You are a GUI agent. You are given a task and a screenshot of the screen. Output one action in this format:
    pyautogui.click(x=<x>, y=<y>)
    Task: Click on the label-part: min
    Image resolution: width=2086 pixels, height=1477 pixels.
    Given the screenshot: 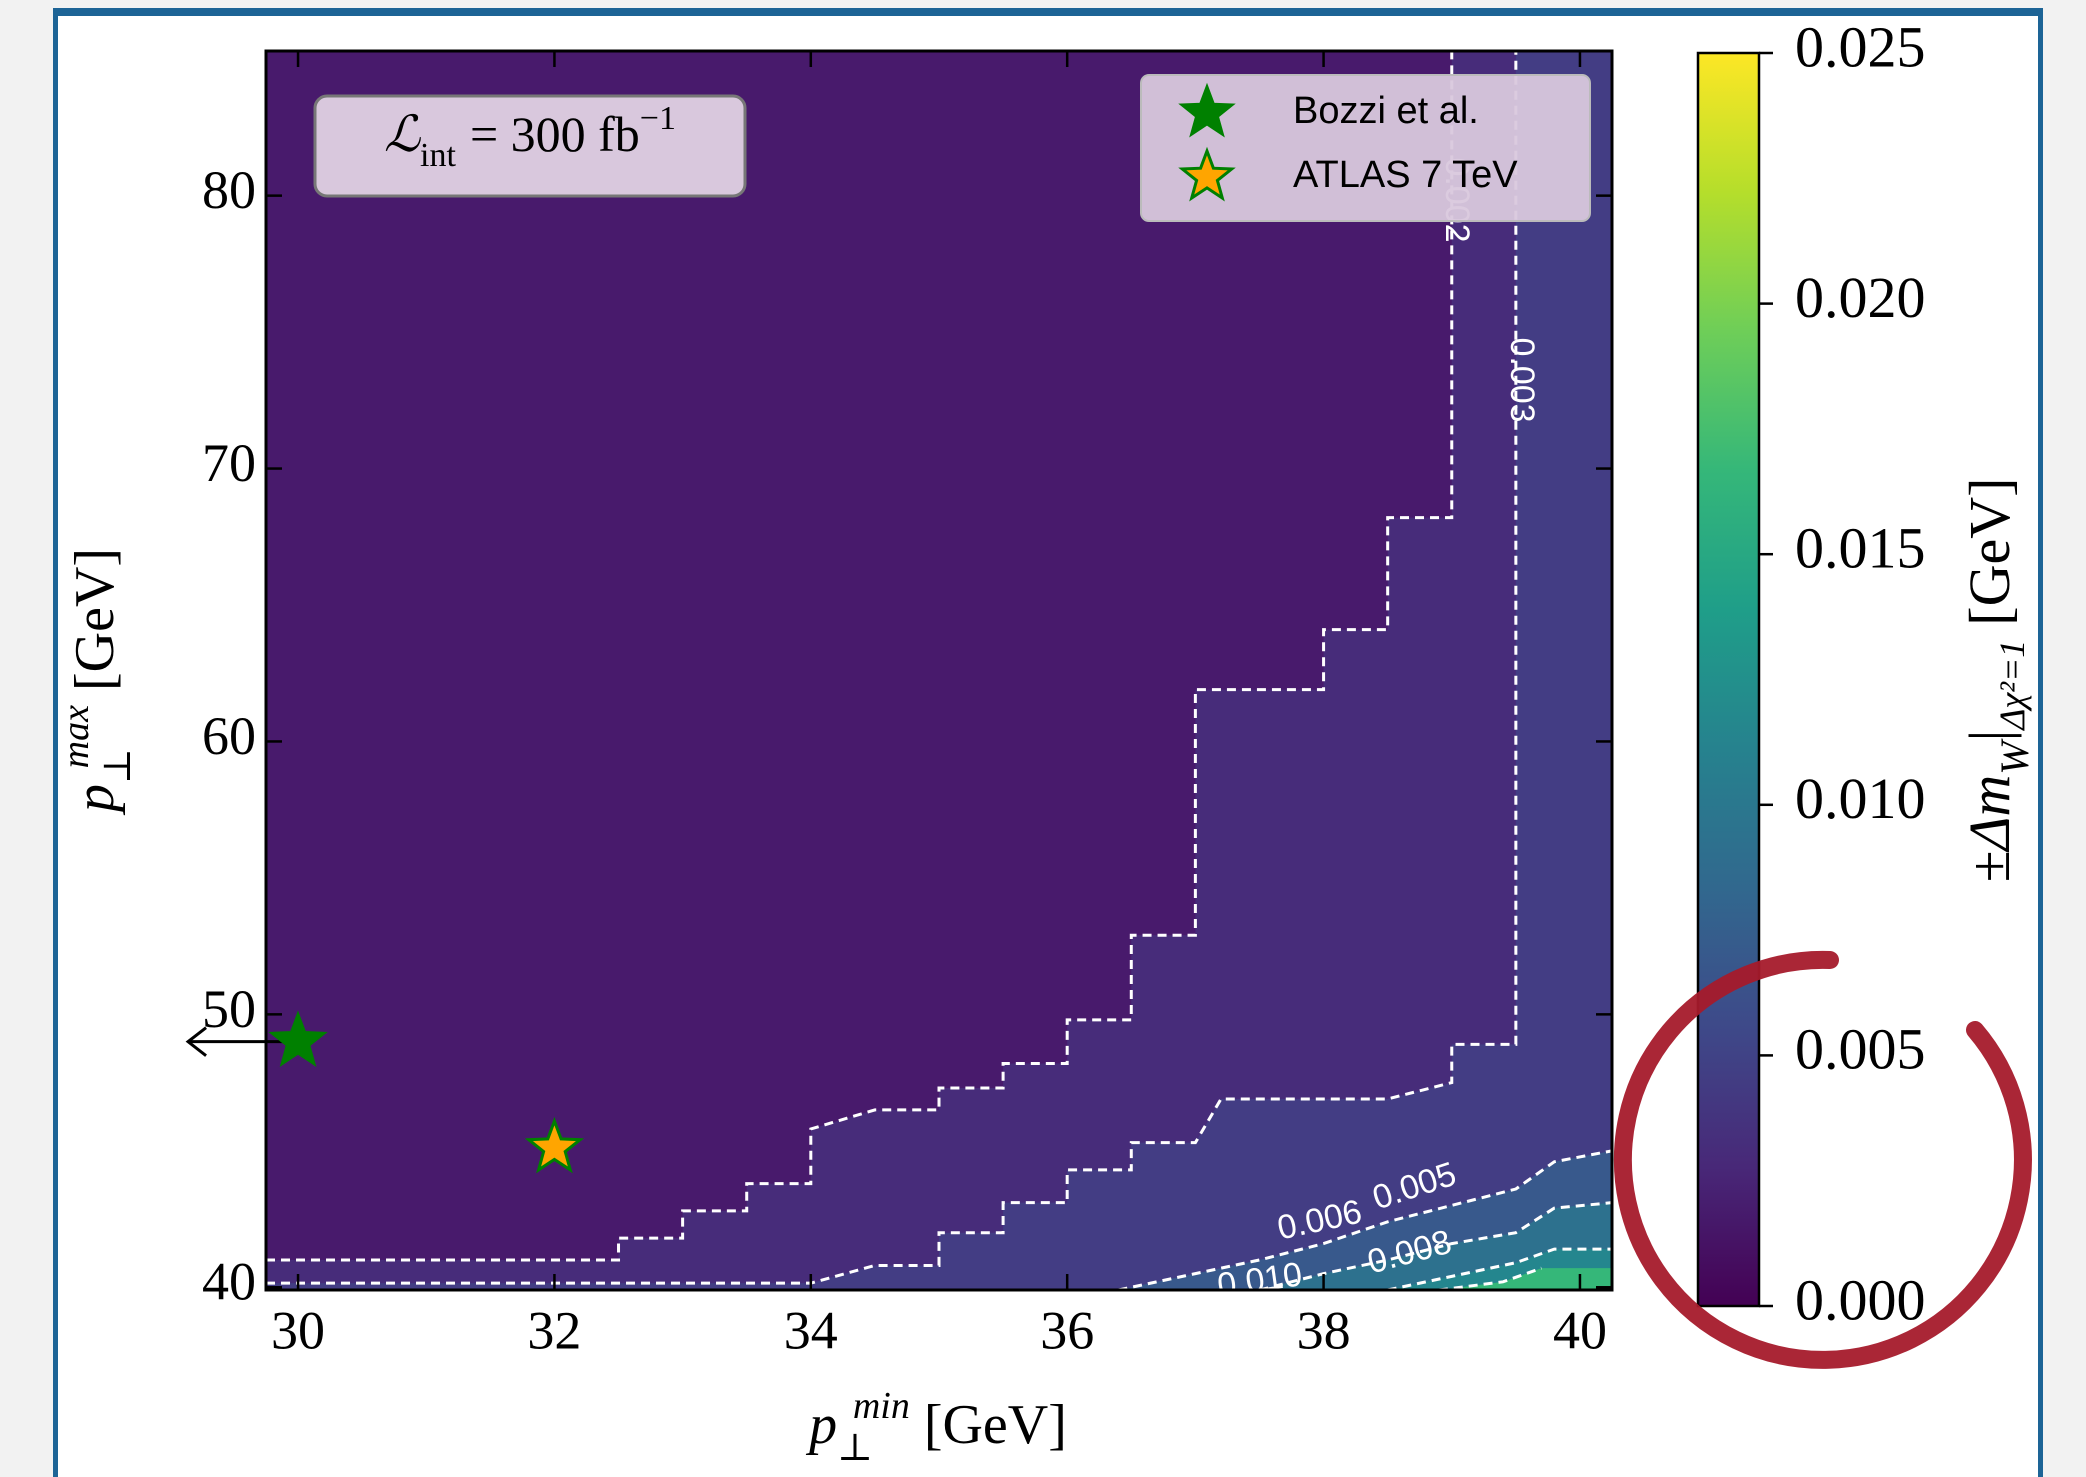 What is the action you would take?
    pyautogui.click(x=881, y=1406)
    